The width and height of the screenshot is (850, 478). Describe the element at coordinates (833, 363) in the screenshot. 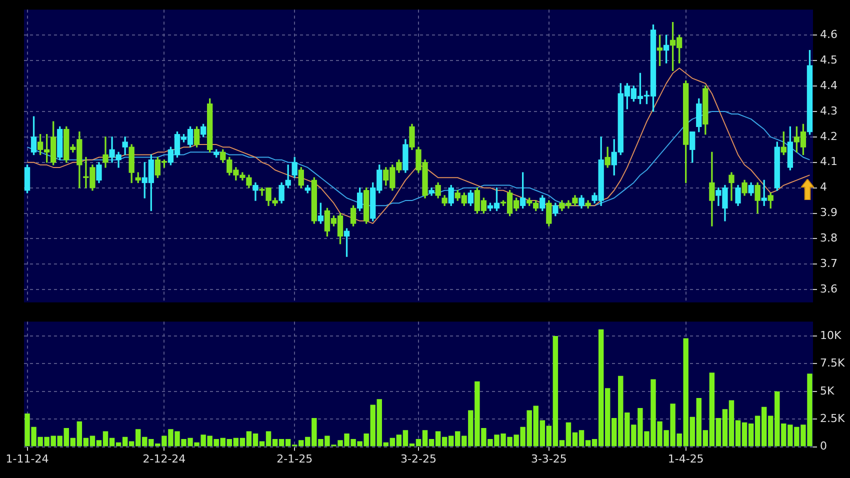

I see `y-tick-label: 7.5K` at that location.